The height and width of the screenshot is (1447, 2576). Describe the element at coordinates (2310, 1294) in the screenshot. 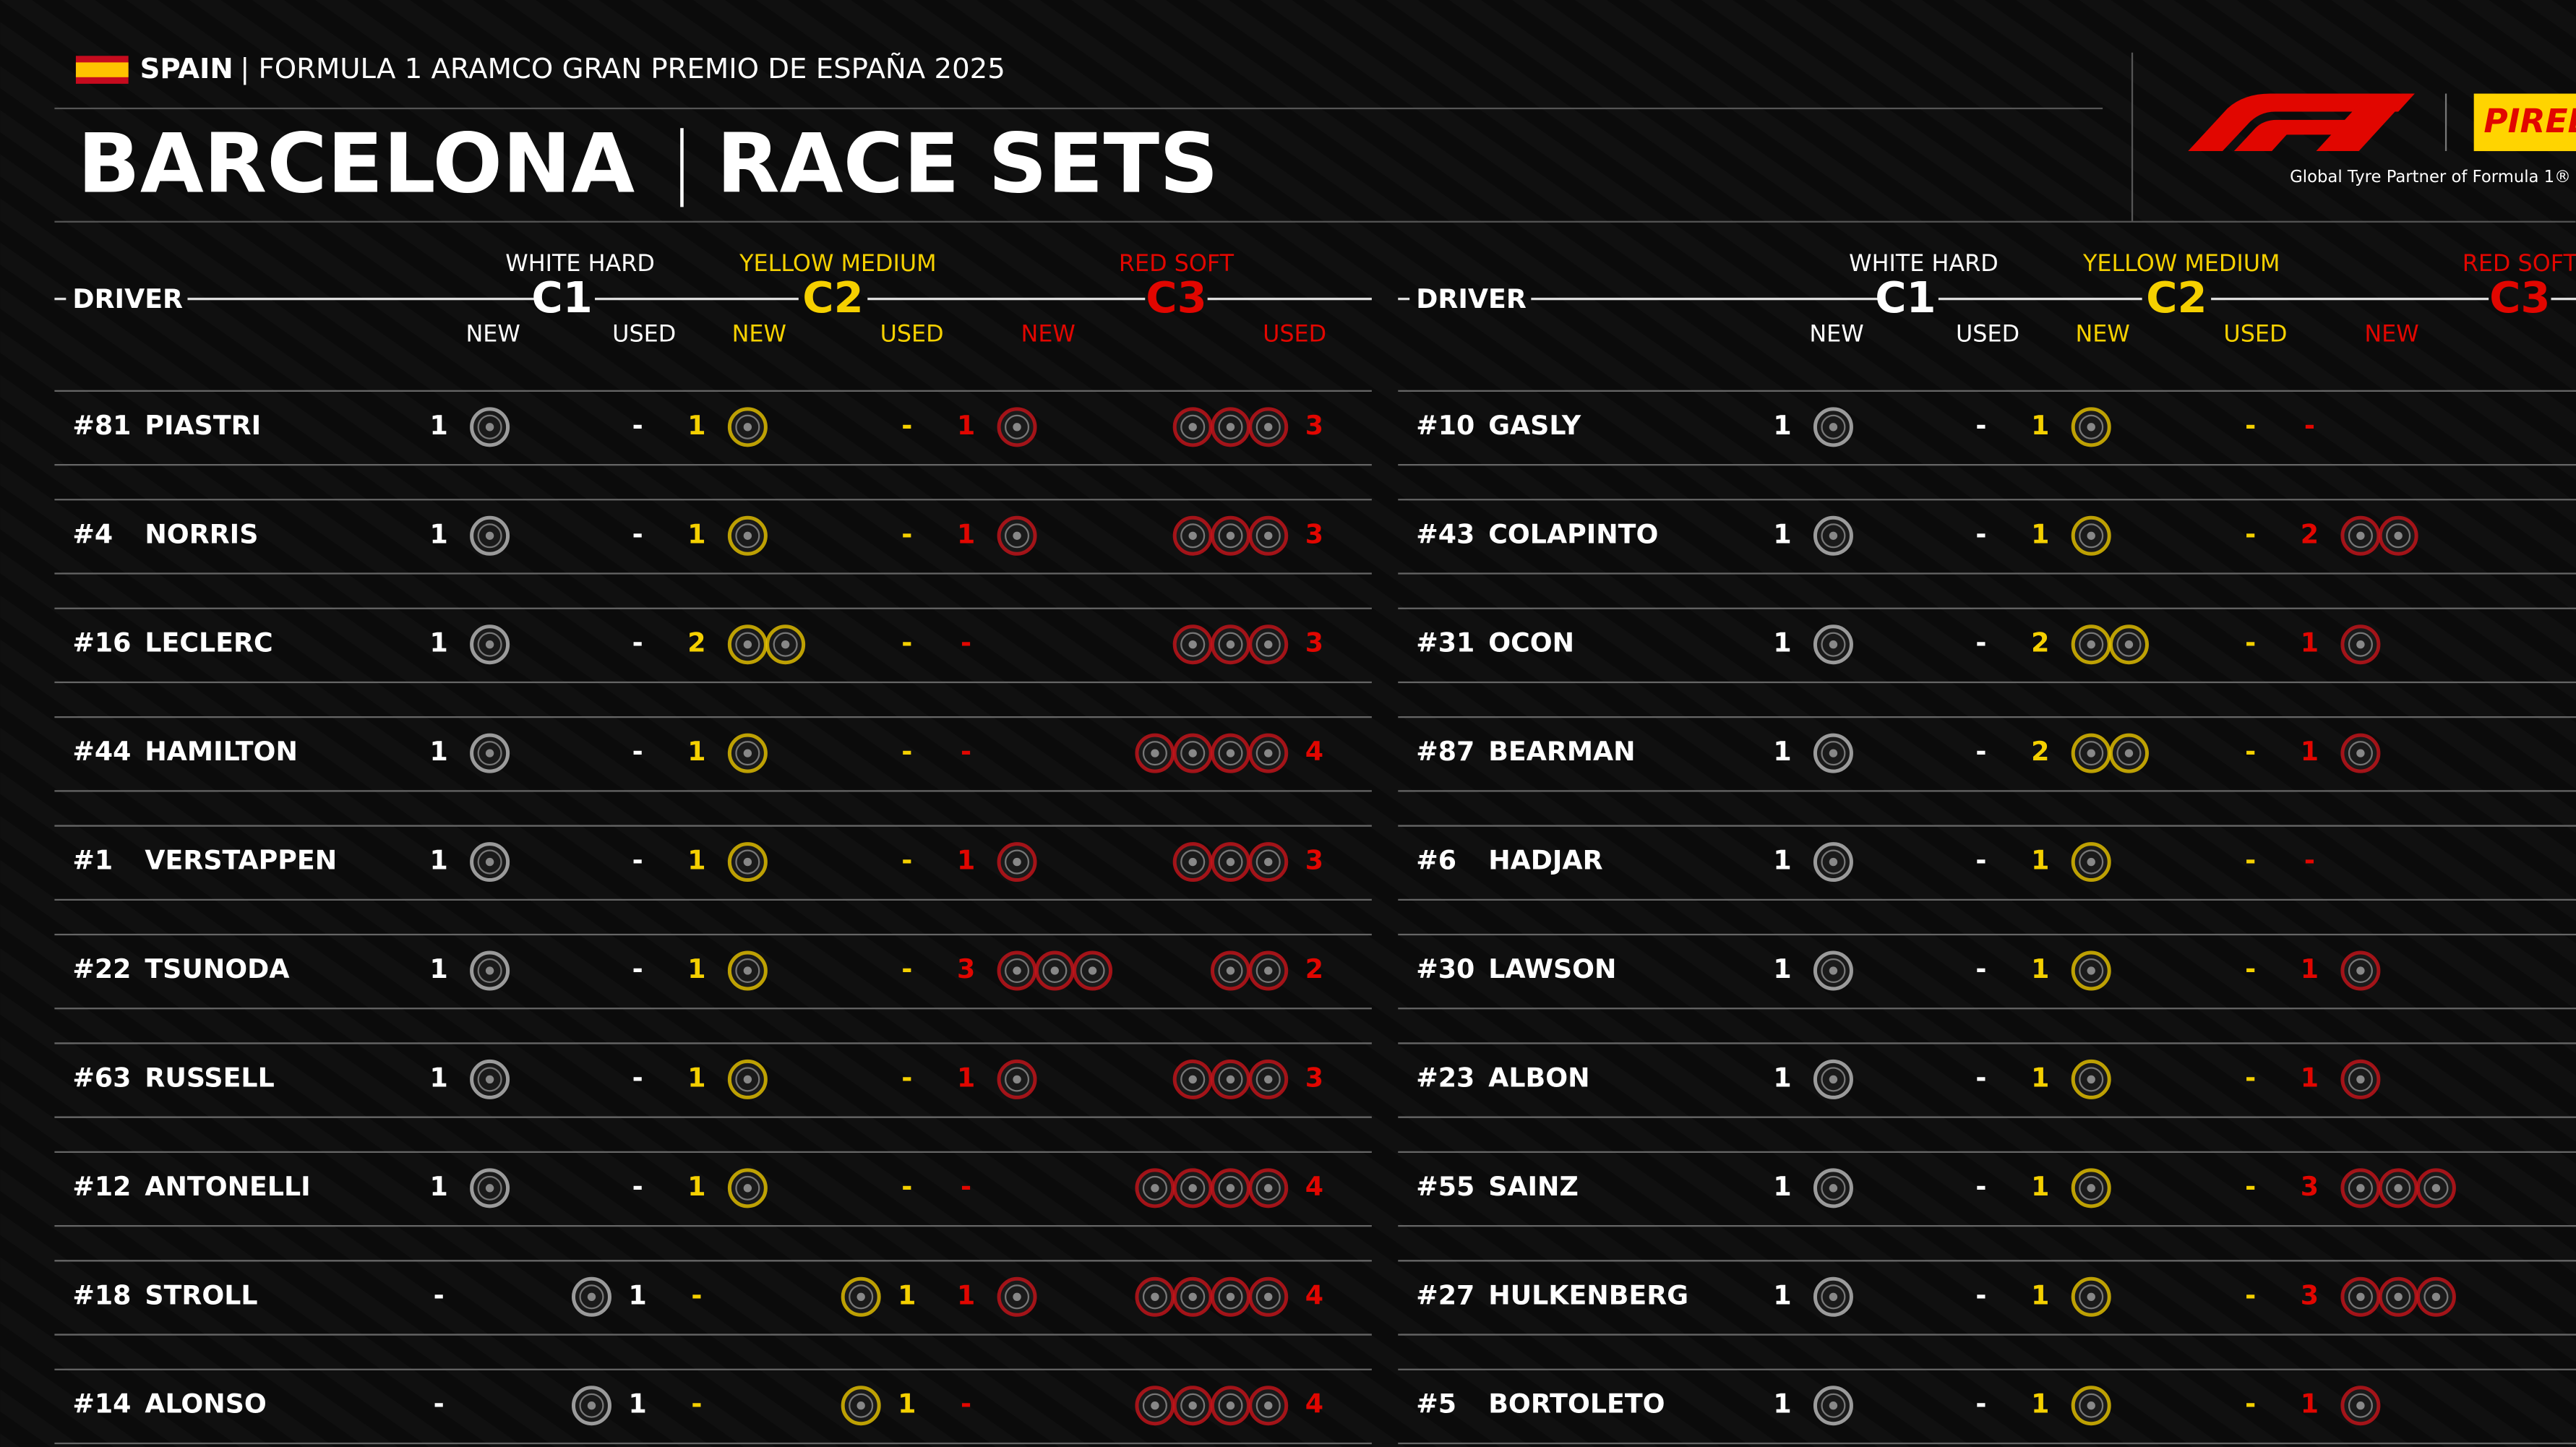

I see `new-count: 3` at that location.